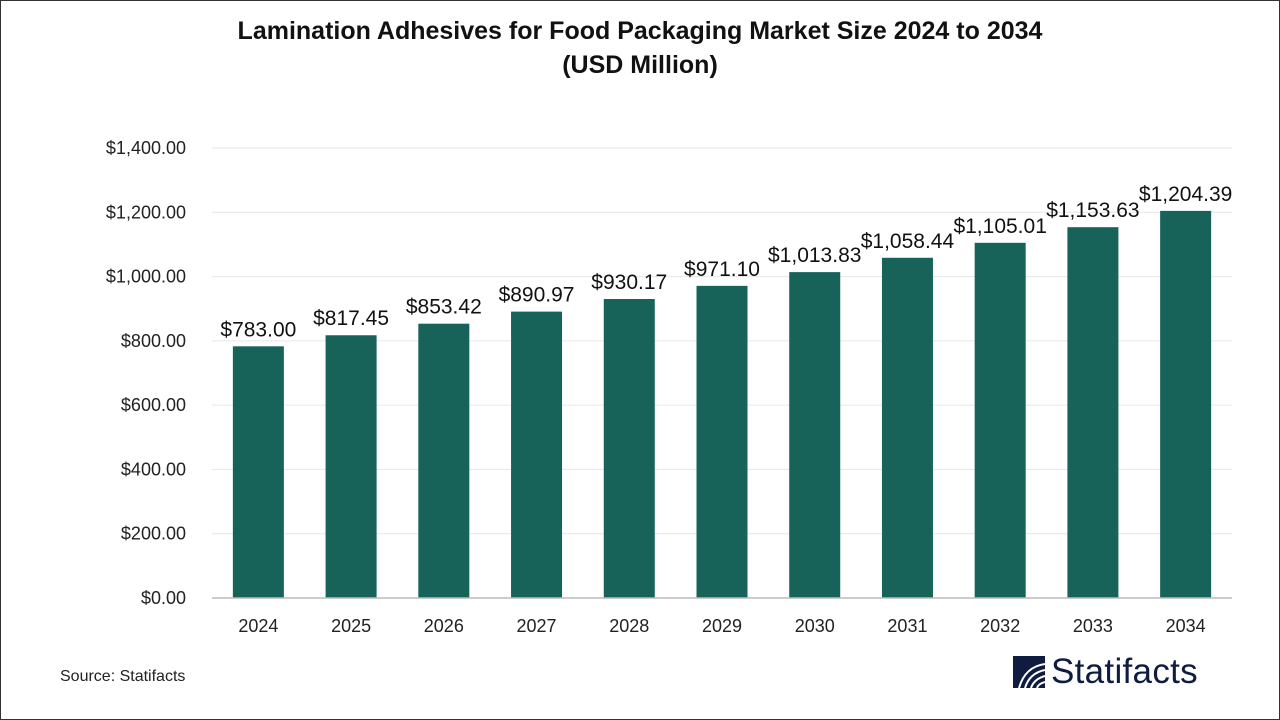  What do you see at coordinates (1124, 671) in the screenshot?
I see `logo-text: Statifacts` at bounding box center [1124, 671].